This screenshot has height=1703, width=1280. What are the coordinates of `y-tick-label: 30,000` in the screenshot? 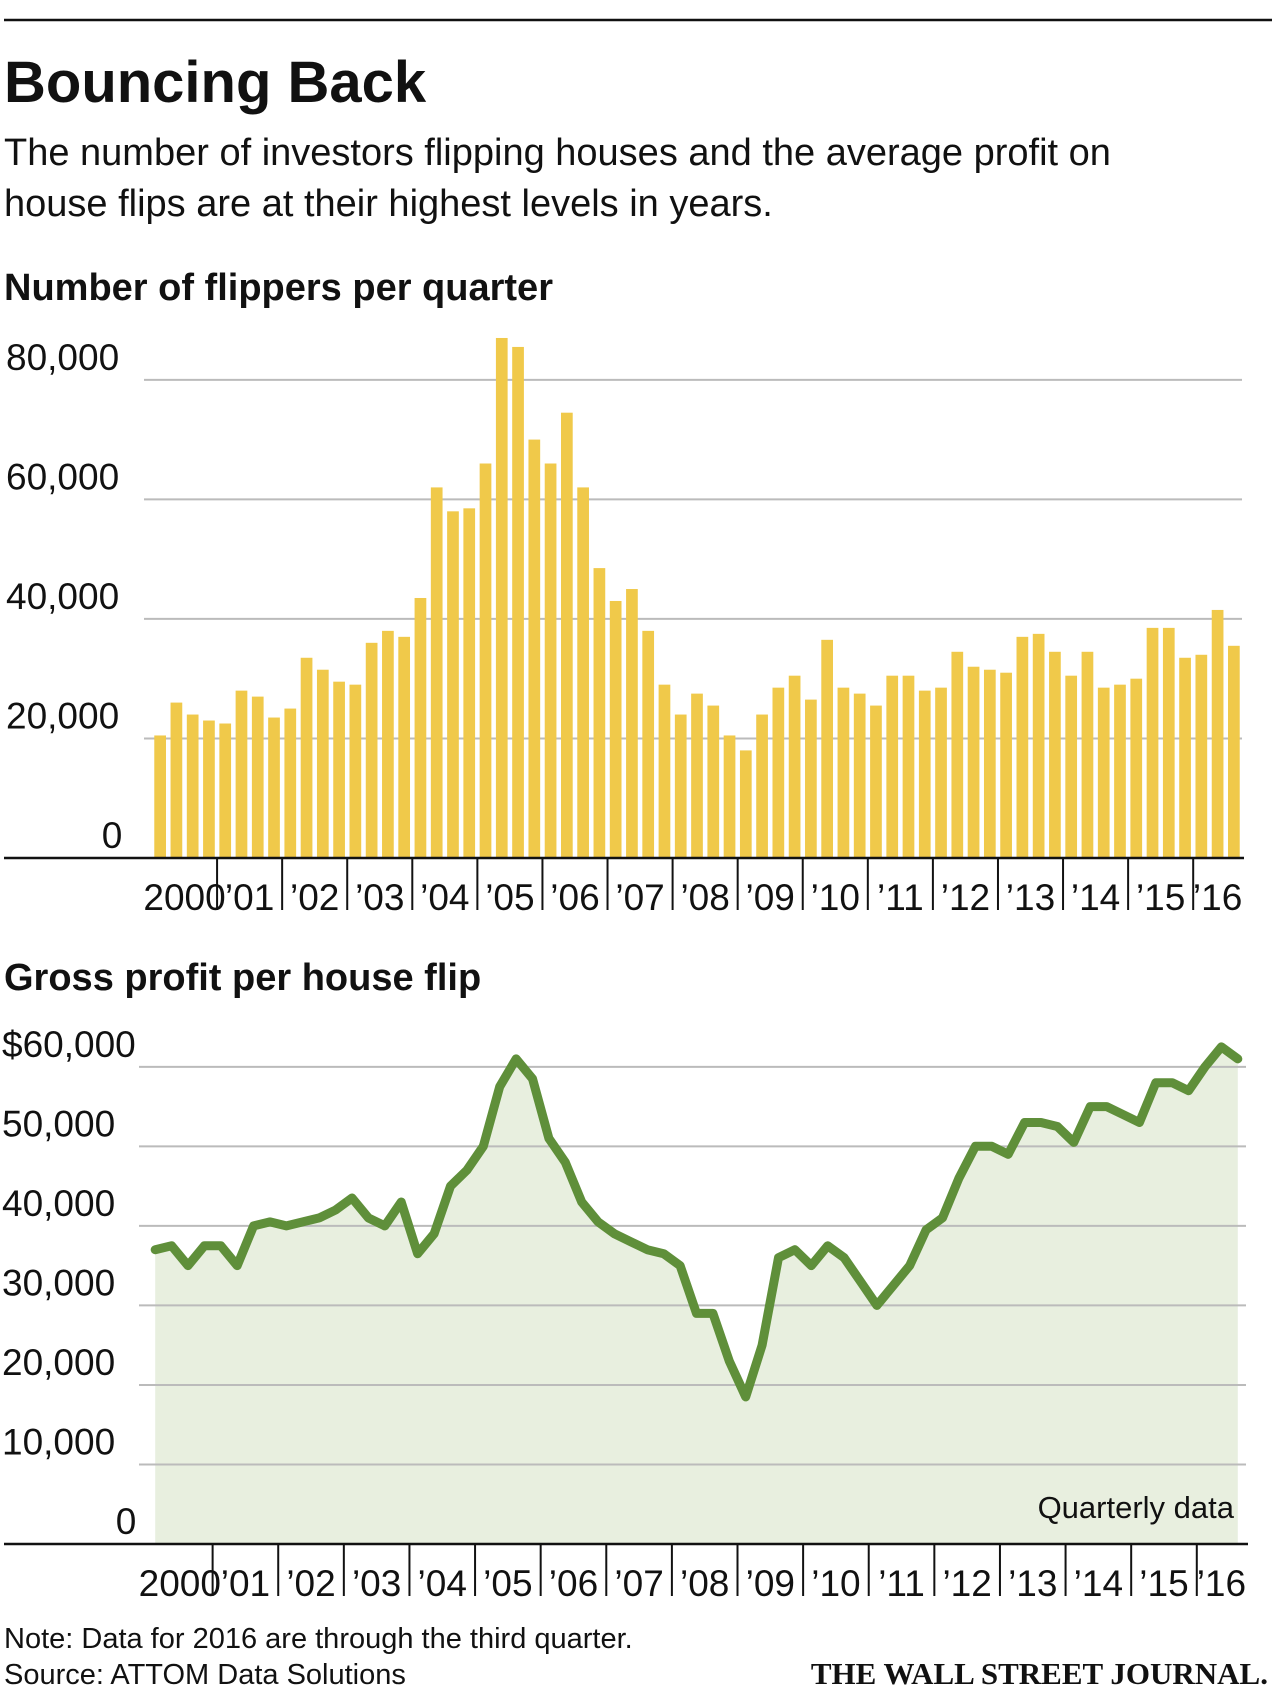 It's located at (58, 1282).